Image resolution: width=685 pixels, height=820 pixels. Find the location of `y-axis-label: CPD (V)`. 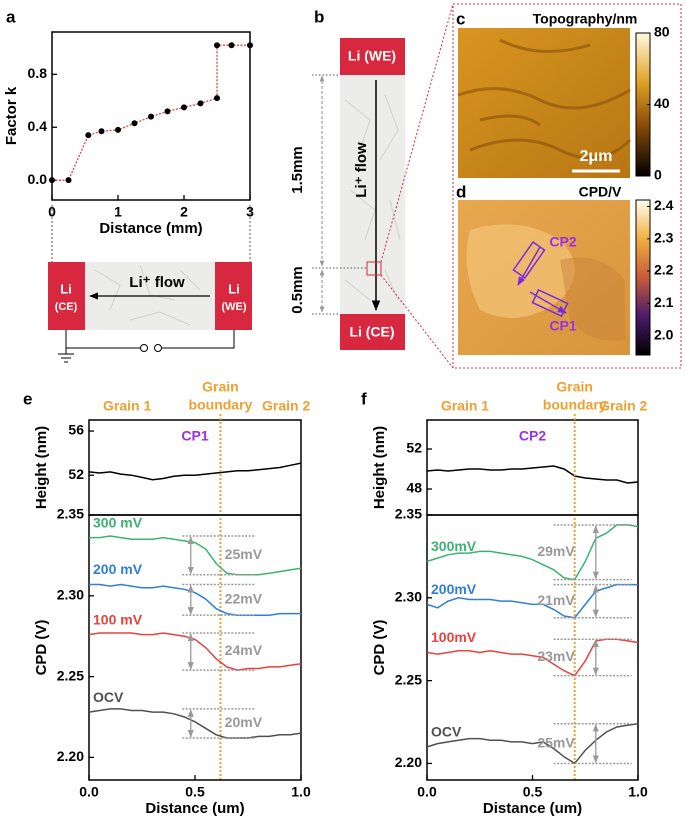

y-axis-label: CPD (V) is located at coordinates (379, 648).